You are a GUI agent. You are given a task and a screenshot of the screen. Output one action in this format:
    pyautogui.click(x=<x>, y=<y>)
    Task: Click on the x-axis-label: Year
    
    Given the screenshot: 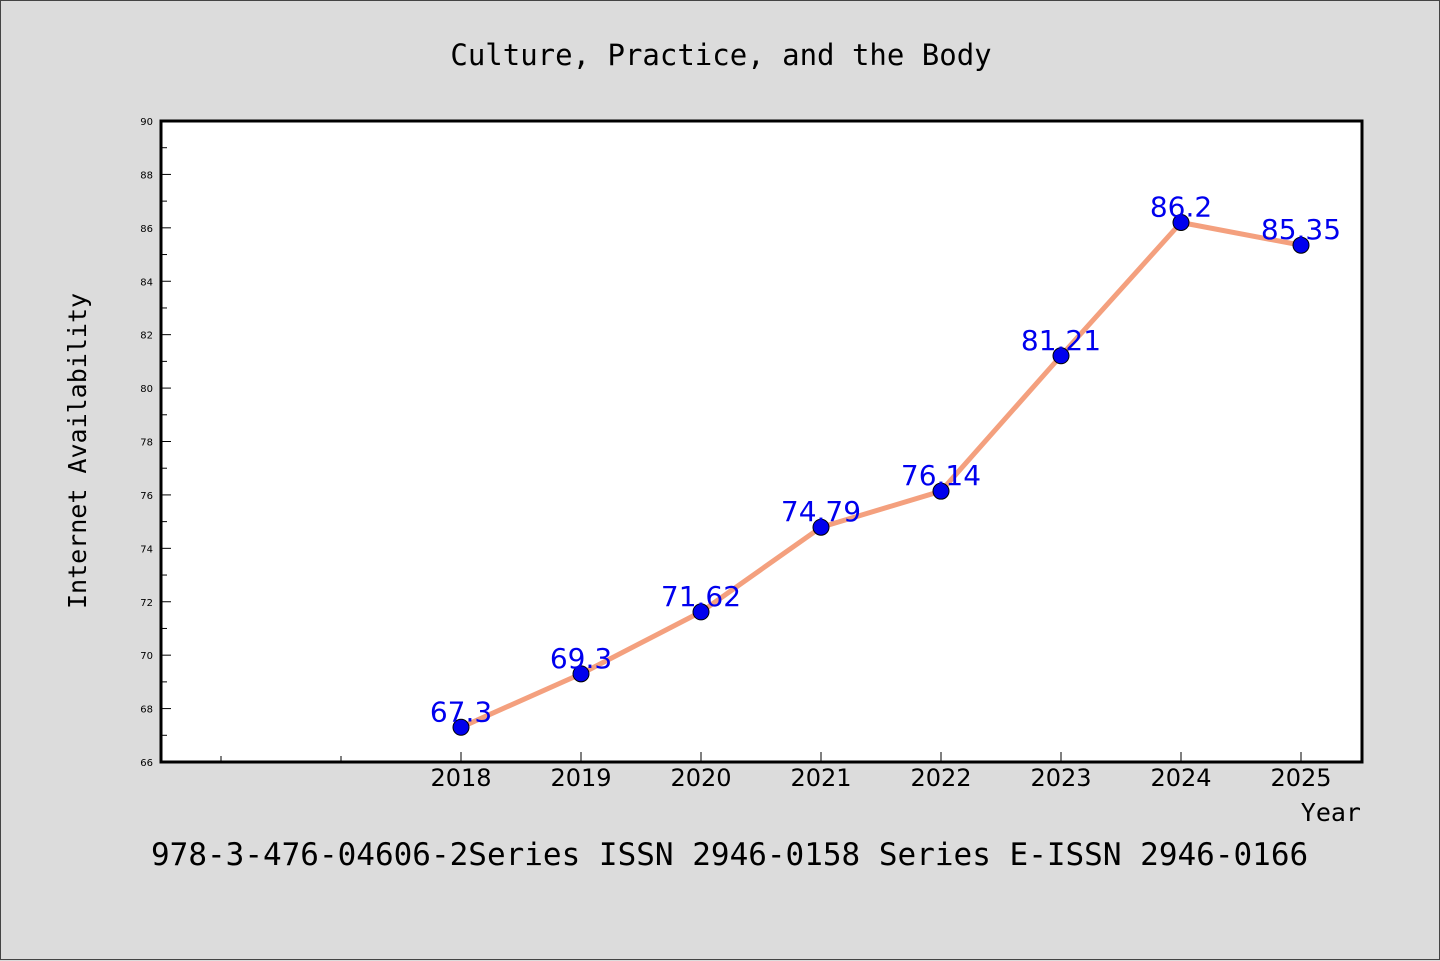 What is the action you would take?
    pyautogui.click(x=1331, y=812)
    